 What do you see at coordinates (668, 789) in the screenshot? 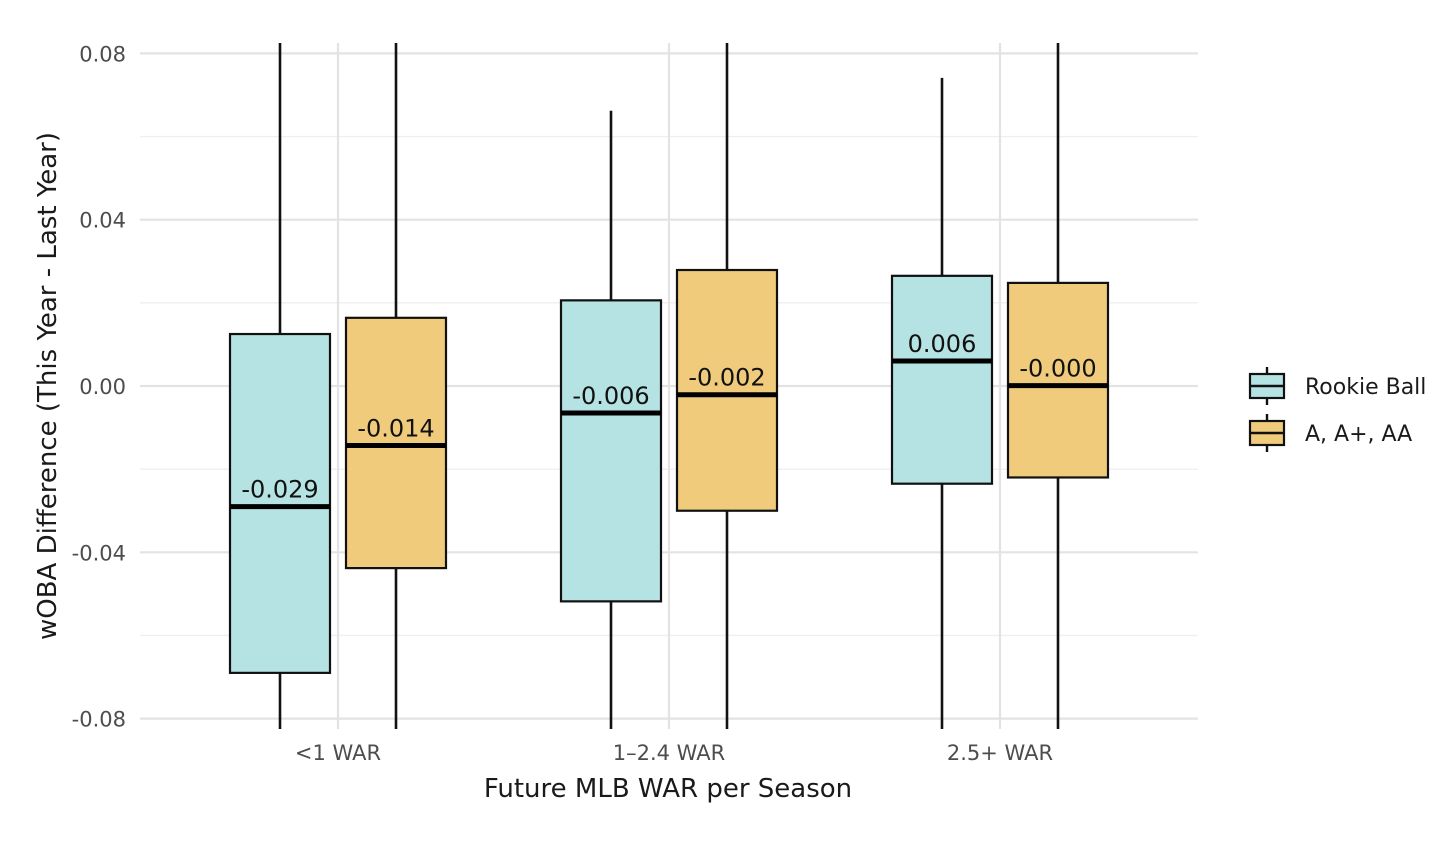
I see `x-axis-title: Future MLB WAR per Season` at bounding box center [668, 789].